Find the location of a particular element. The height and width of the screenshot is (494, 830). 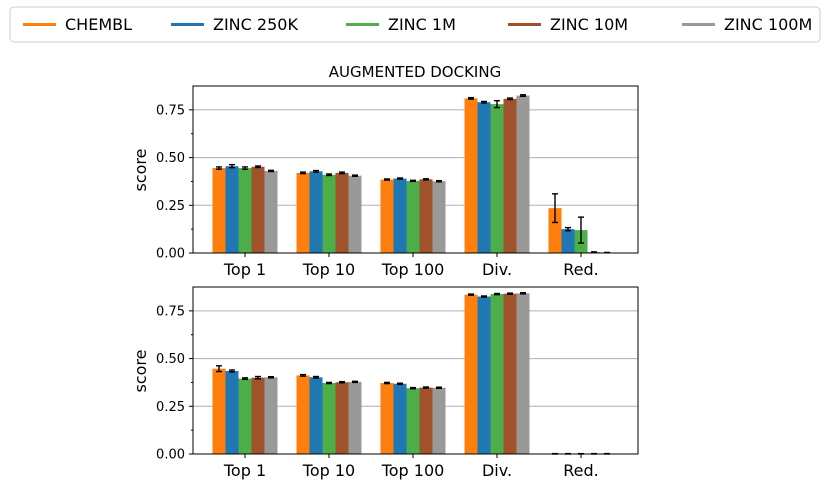

legend-label: ZINC 100M is located at coordinates (768, 24).